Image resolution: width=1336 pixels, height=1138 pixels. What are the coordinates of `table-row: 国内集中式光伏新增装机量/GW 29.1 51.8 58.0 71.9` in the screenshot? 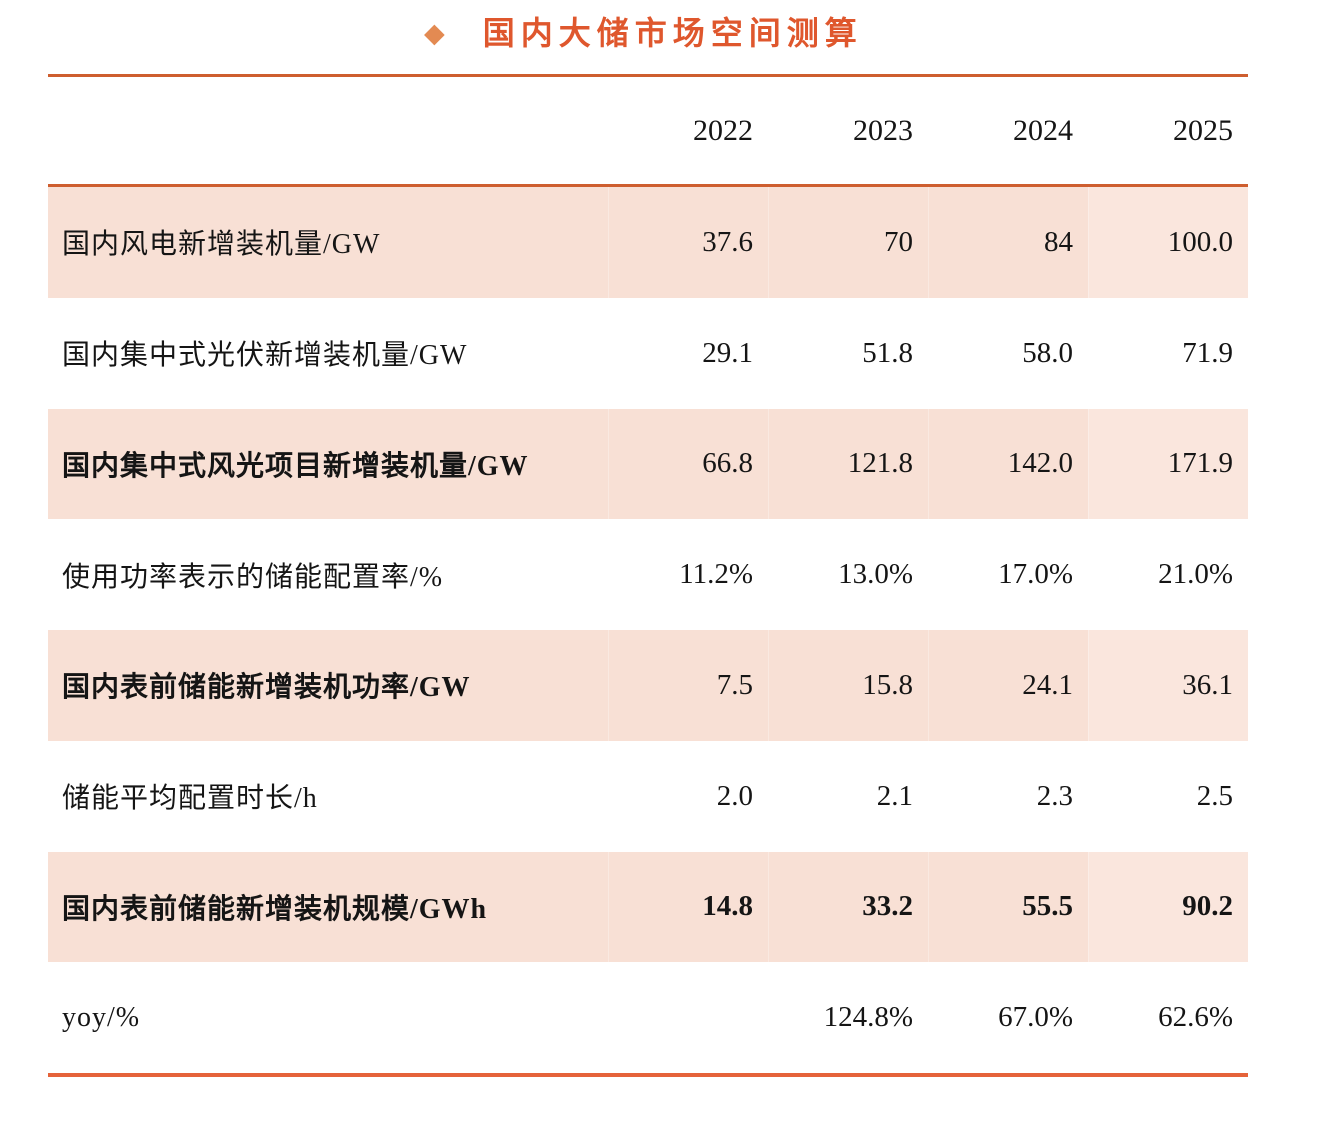 It's located at (648, 353).